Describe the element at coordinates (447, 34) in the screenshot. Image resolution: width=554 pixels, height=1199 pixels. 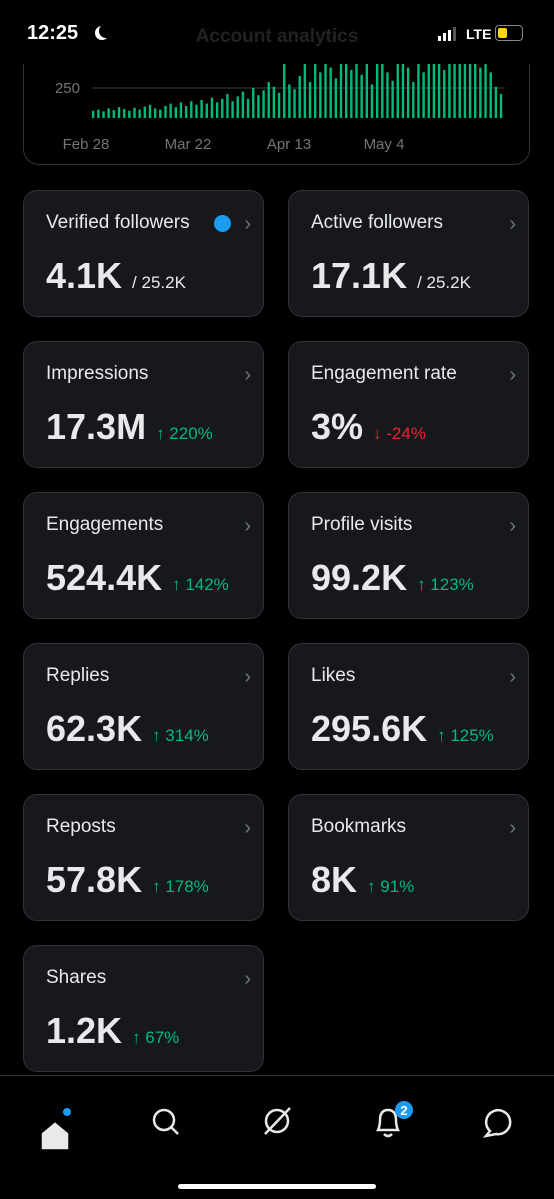
I see `signal` at that location.